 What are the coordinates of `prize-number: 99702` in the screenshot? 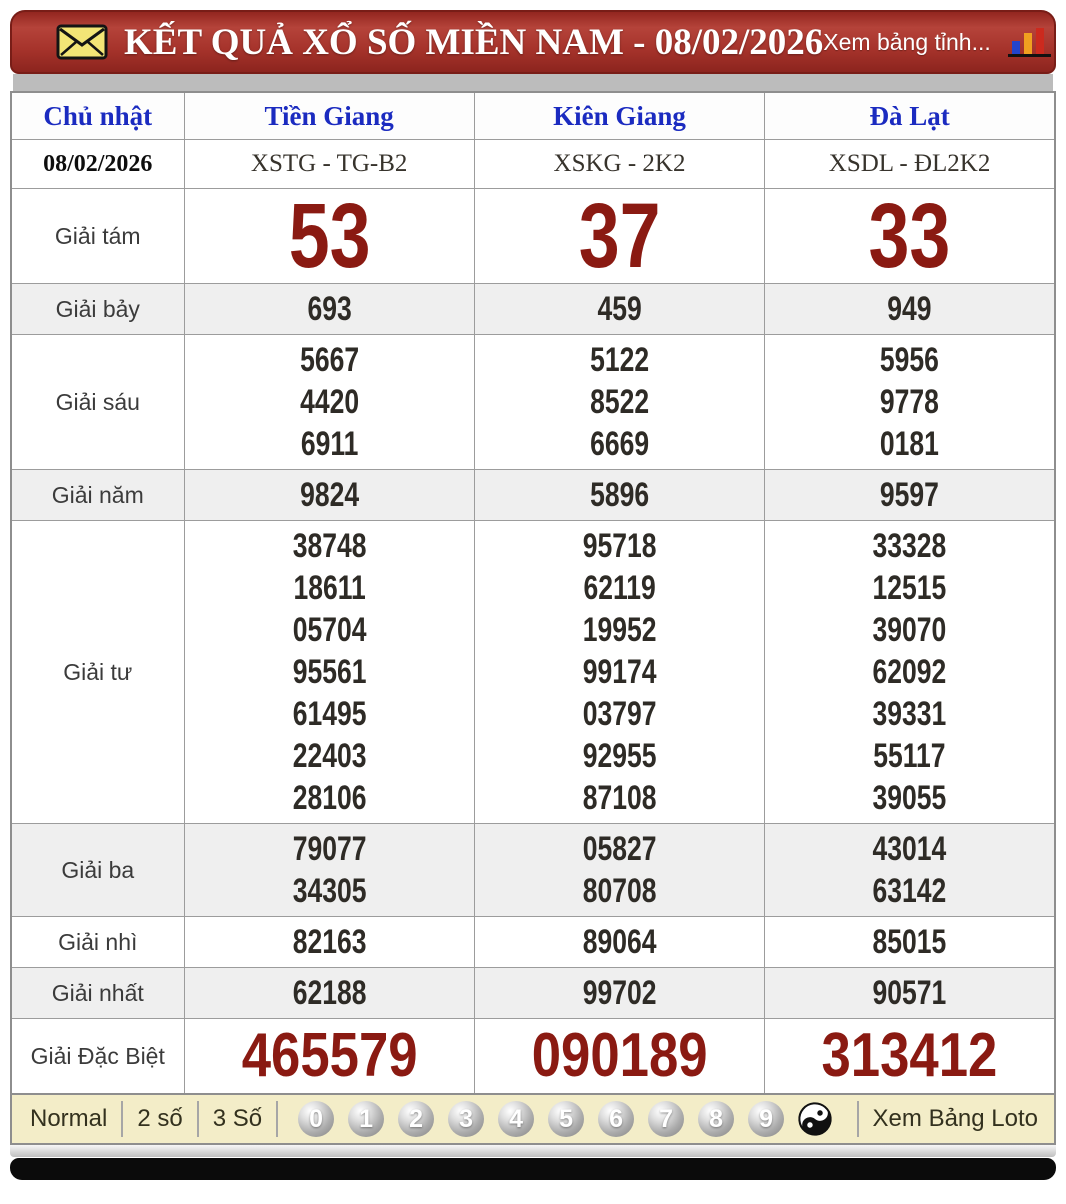 It's located at (619, 993).